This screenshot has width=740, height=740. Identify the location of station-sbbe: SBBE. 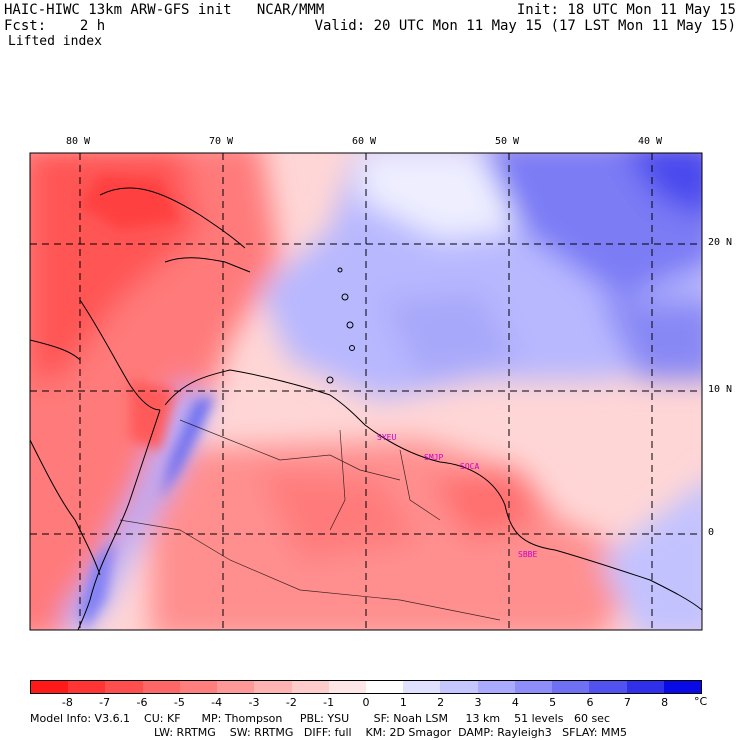
(528, 554).